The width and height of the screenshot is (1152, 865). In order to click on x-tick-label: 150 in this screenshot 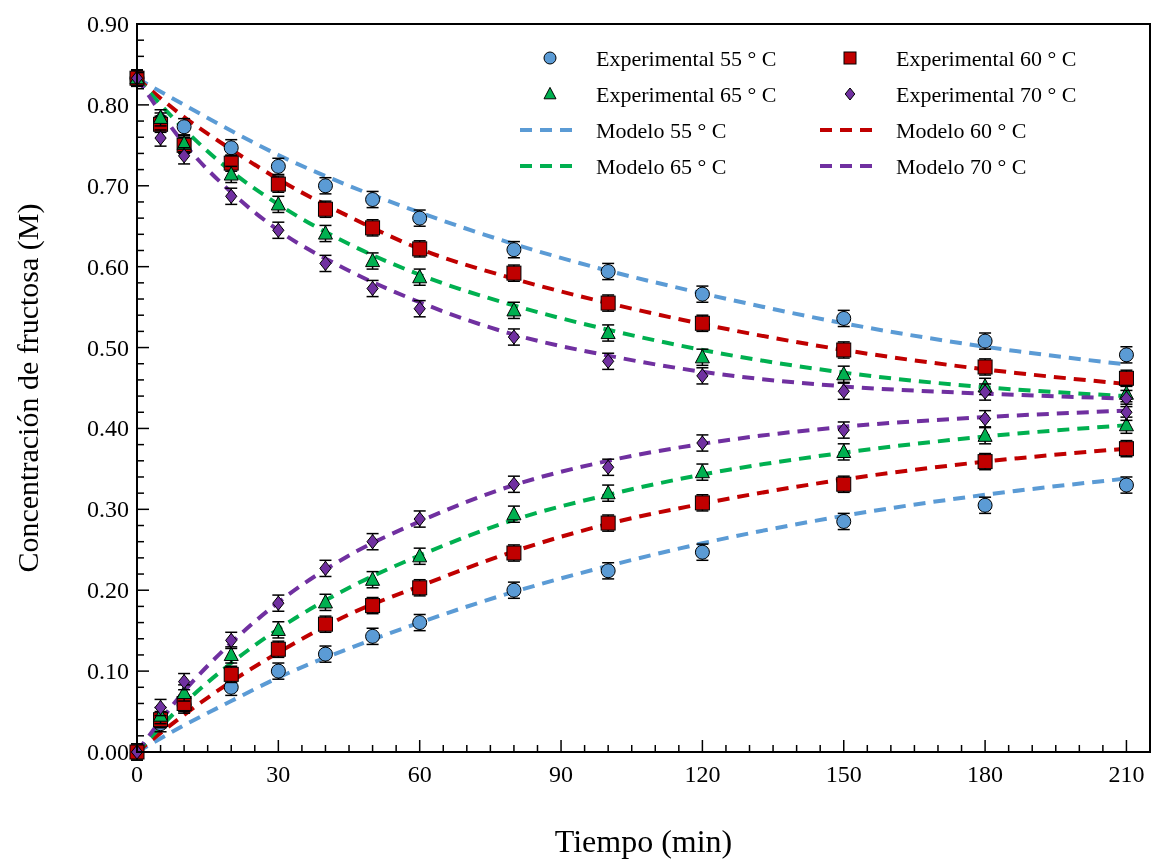, I will do `click(843, 774)`.